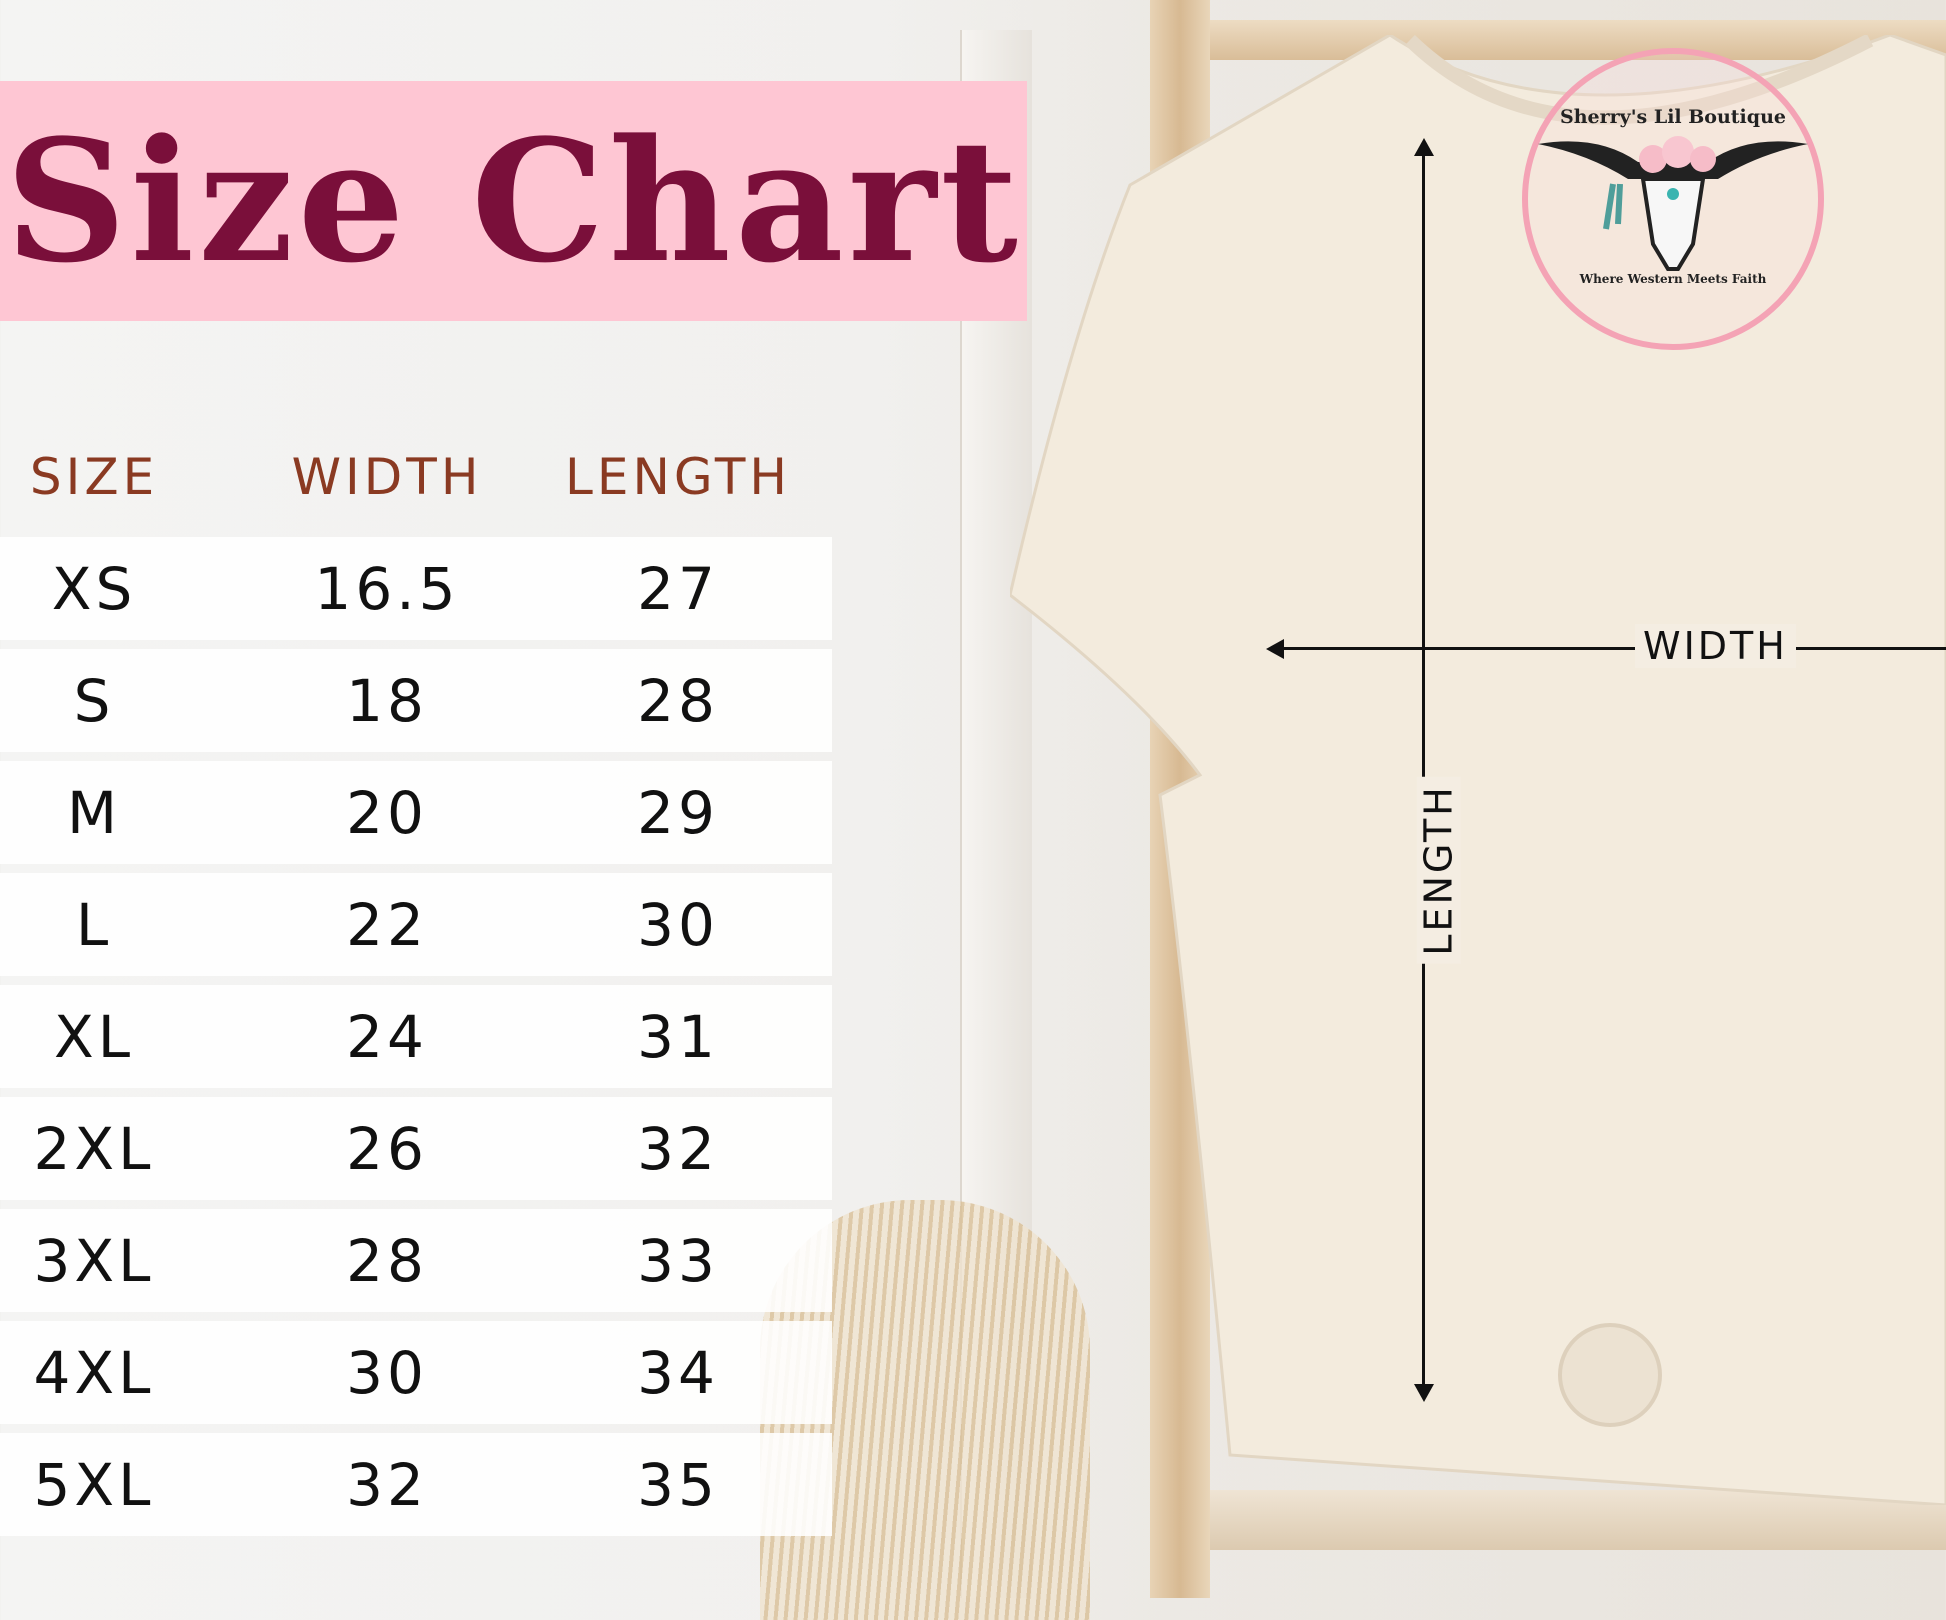  I want to click on table-row: S 18 28, so click(416, 700).